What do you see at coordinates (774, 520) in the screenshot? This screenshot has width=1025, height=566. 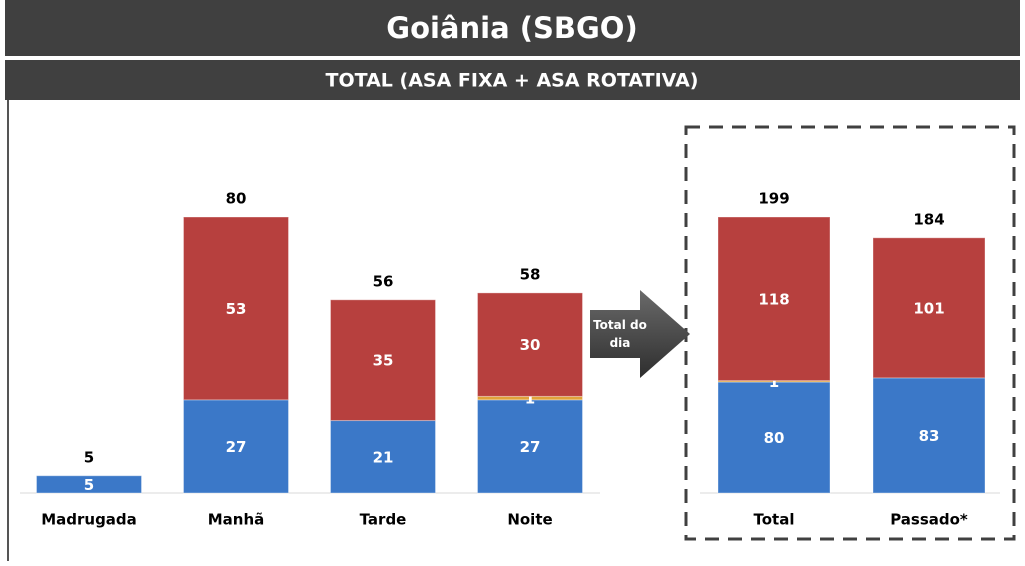 I see `x-tick-label: Total` at bounding box center [774, 520].